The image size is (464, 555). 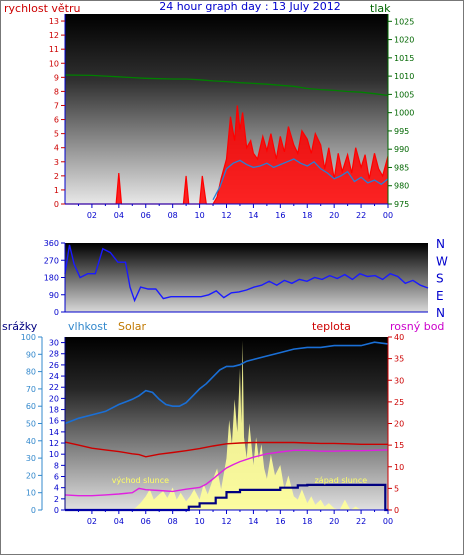 What do you see at coordinates (300, 179) in the screenshot?
I see `wind-gust-line` at bounding box center [300, 179].